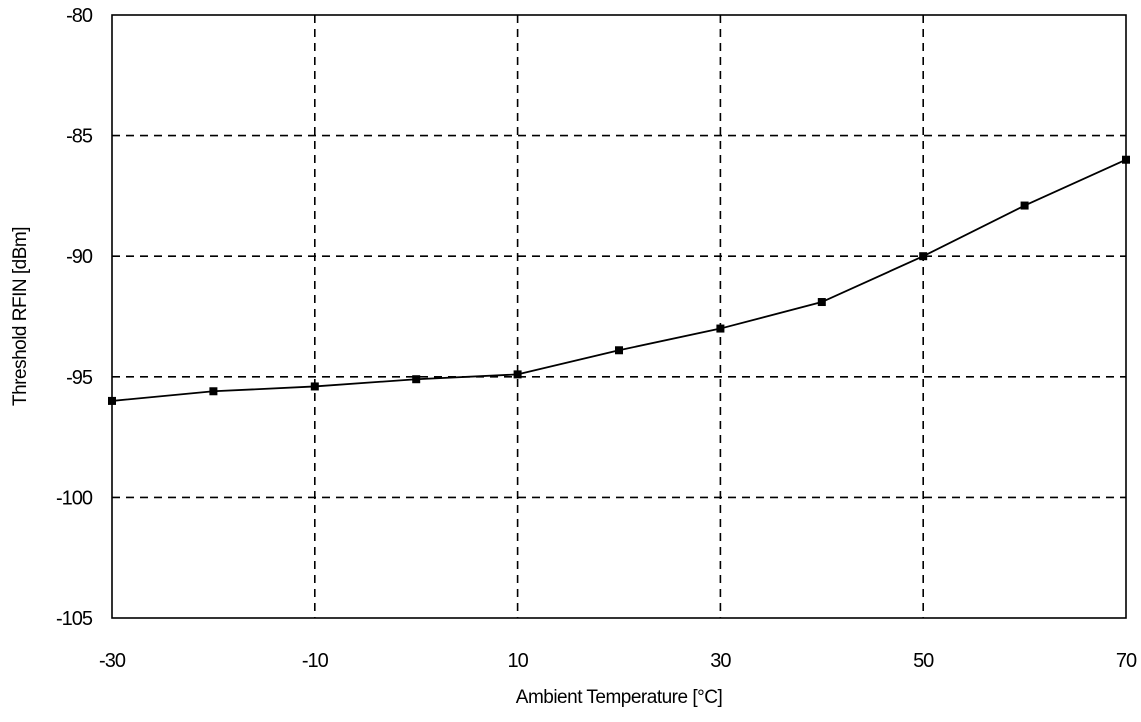  I want to click on x-tick-label: 70, so click(1126, 661).